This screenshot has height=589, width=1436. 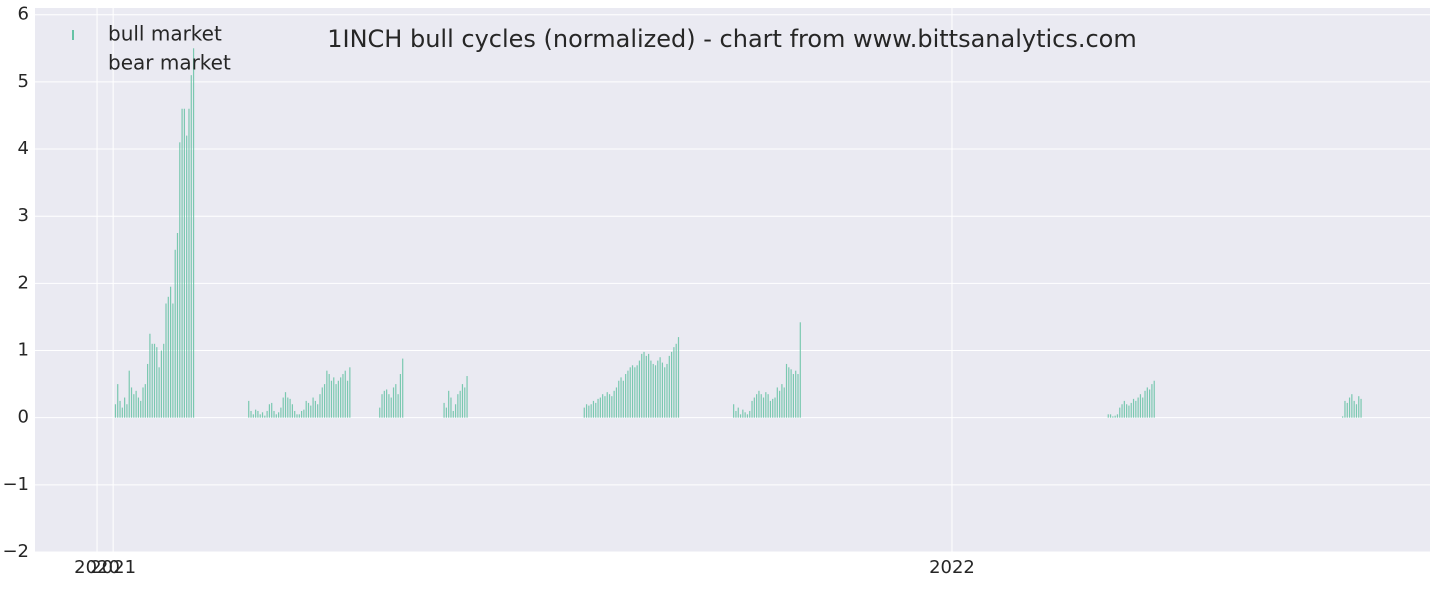 I want to click on x-tick-label: 2022, so click(x=952, y=567).